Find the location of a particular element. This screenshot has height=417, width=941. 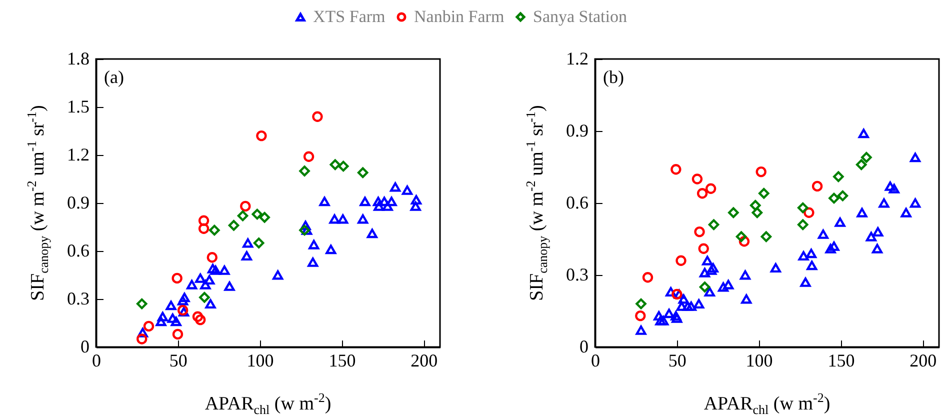

legend-label: XTS Farm is located at coordinates (349, 16).